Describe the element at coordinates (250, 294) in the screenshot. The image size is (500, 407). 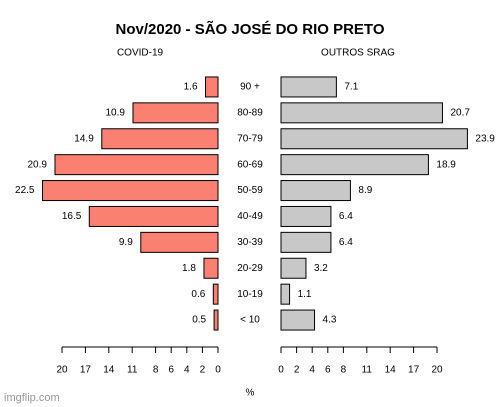
I see `category-label: 10-19` at that location.